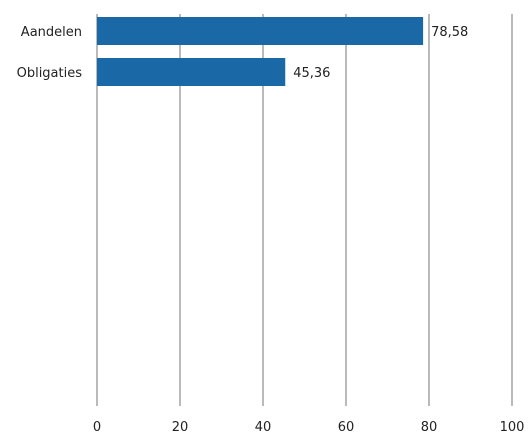 The image size is (528, 438). I want to click on value-label-obligaties: 45,36, so click(311, 73).